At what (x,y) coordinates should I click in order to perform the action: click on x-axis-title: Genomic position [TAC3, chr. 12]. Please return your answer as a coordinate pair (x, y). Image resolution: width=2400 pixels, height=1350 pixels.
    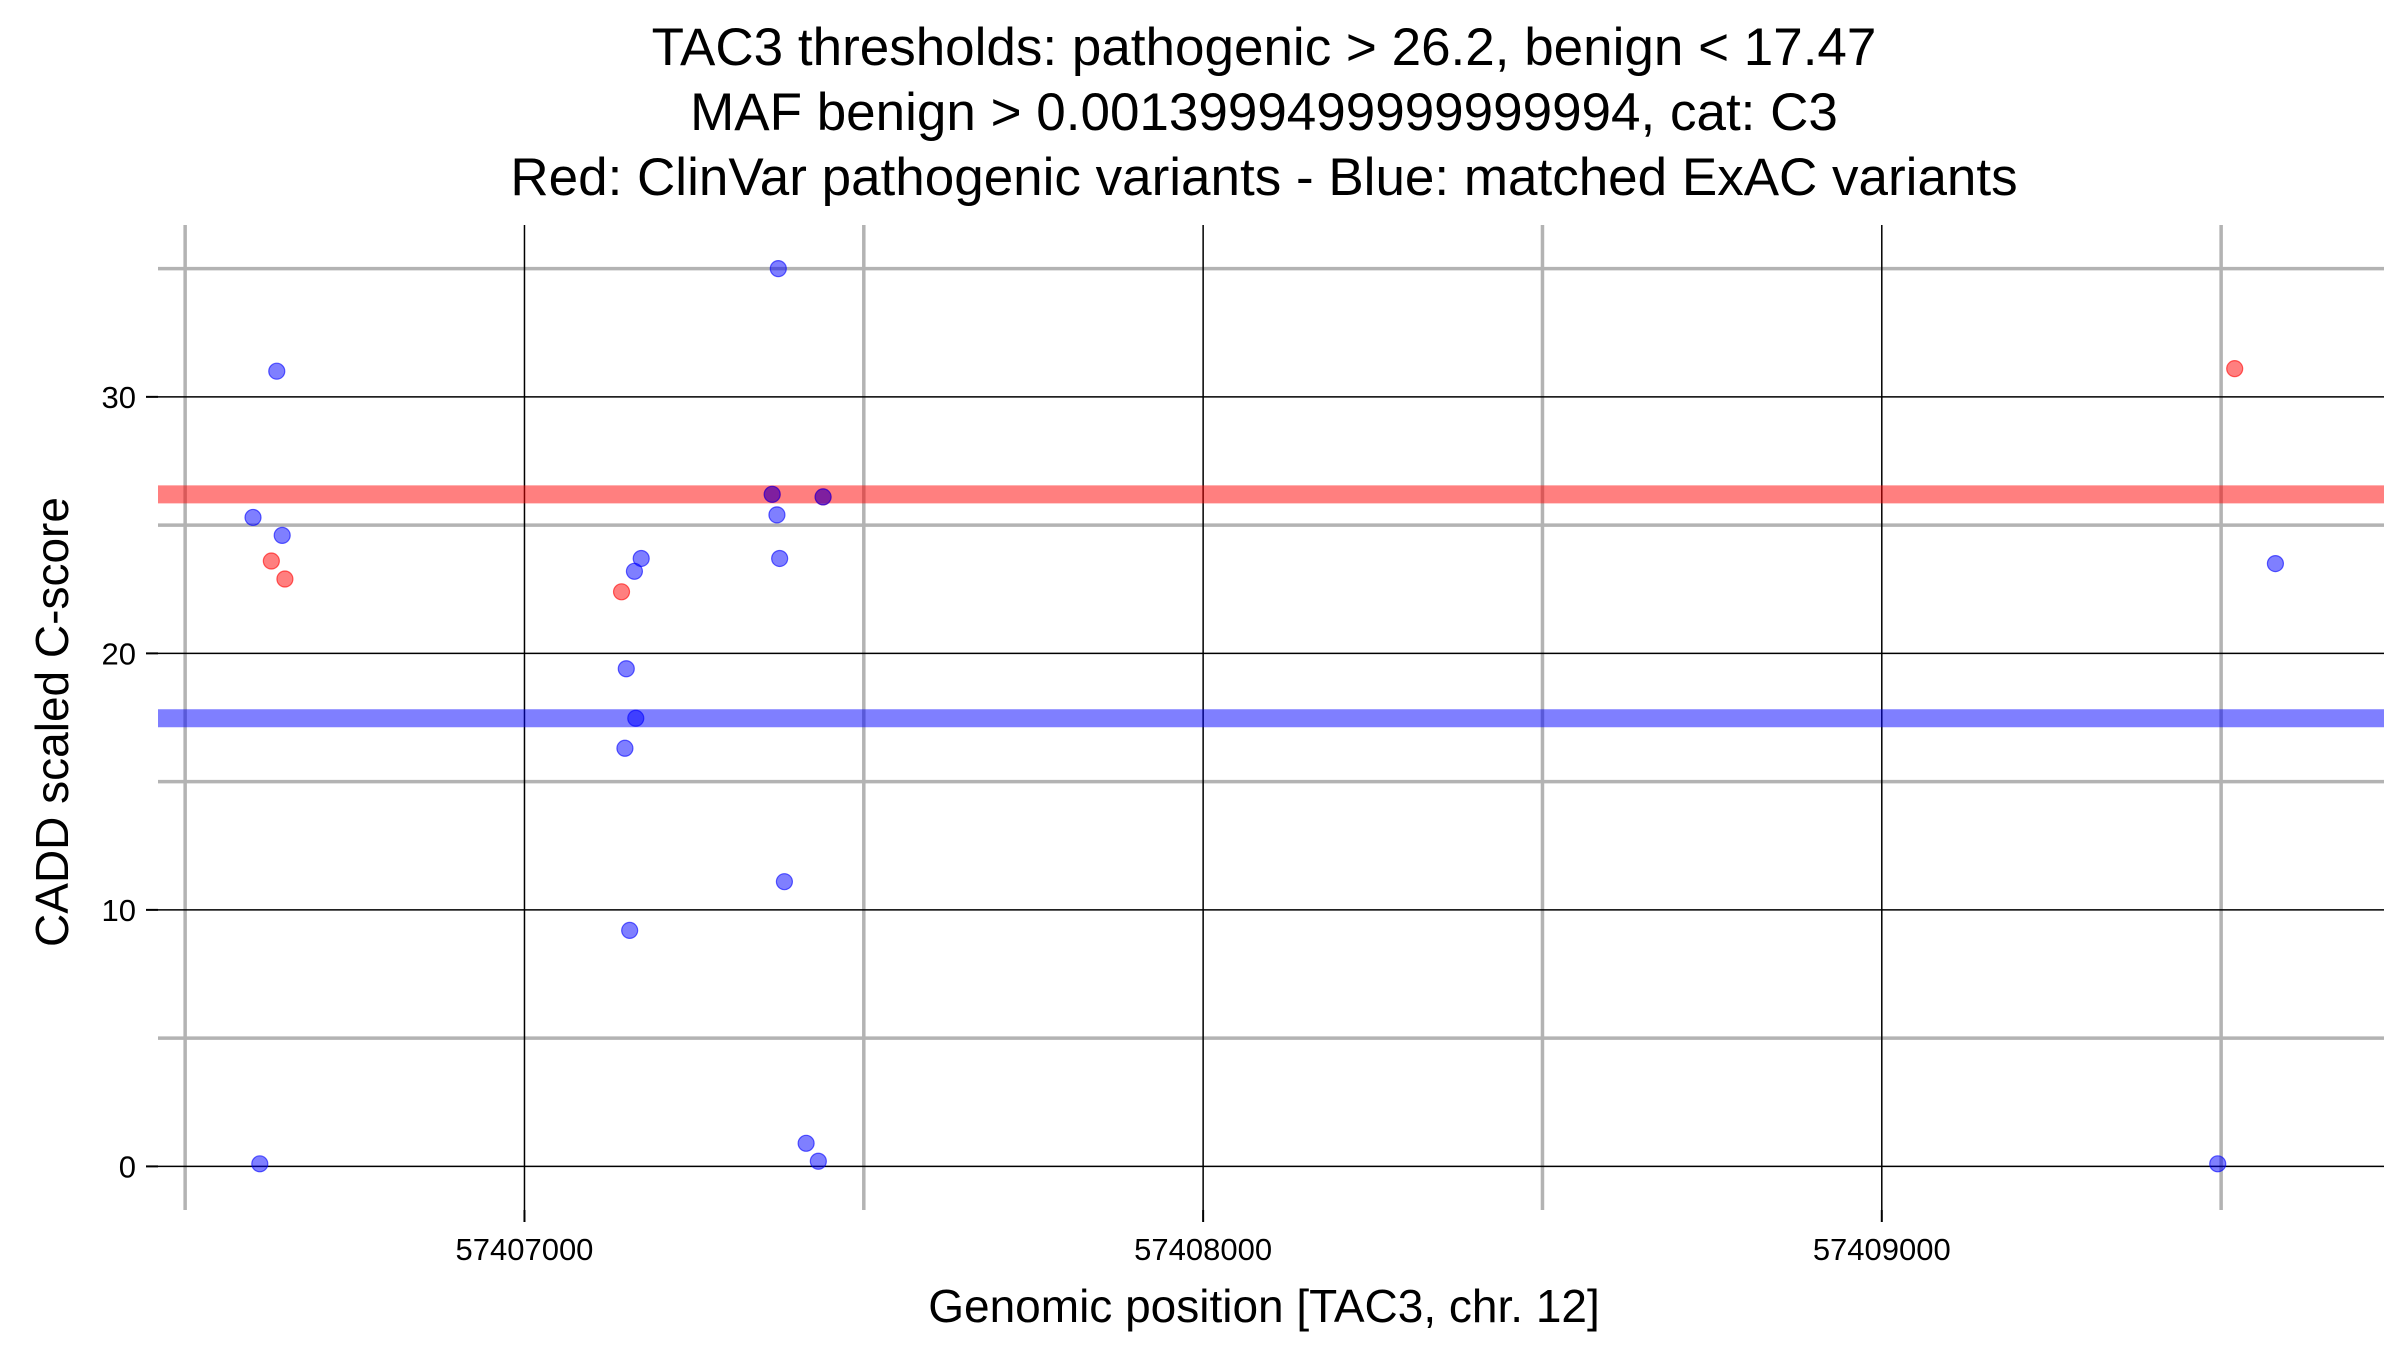
    Looking at the image, I should click on (1264, 1306).